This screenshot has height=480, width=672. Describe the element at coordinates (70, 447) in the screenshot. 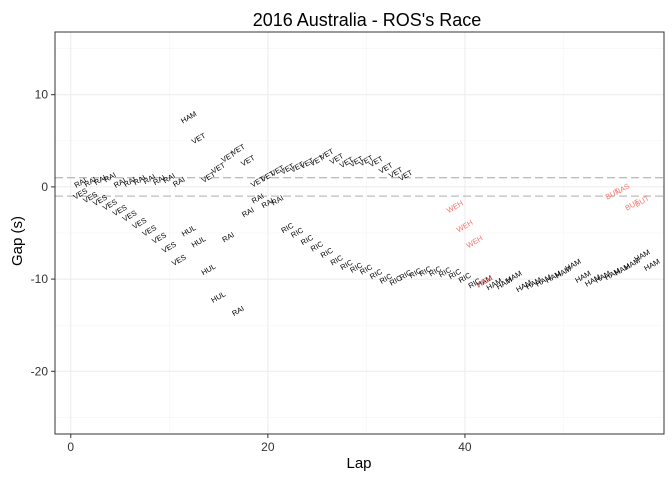

I see `x-tick-label: 0` at that location.